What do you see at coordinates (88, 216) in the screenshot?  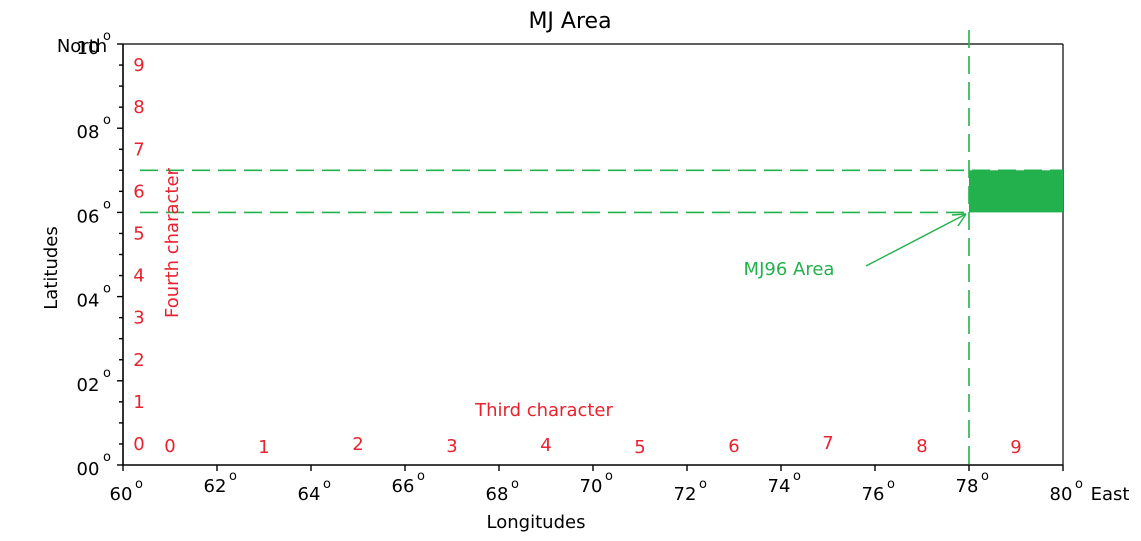 I see `y-tick-label: 06` at bounding box center [88, 216].